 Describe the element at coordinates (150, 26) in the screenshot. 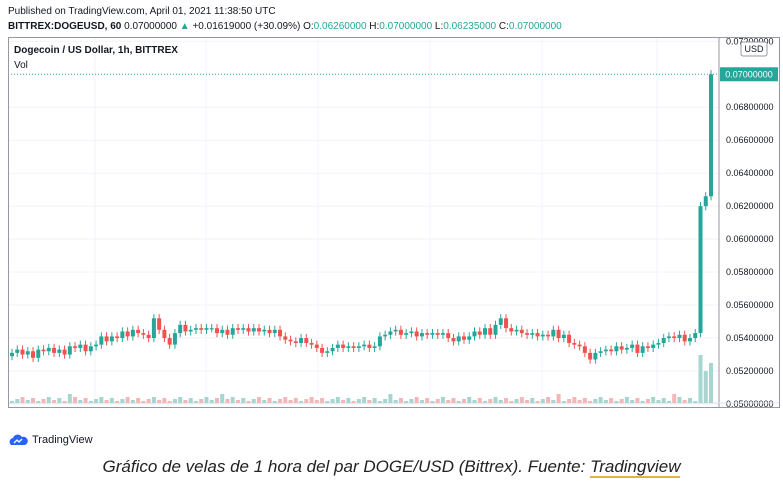

I see `symbol-price: 0.07000000` at that location.